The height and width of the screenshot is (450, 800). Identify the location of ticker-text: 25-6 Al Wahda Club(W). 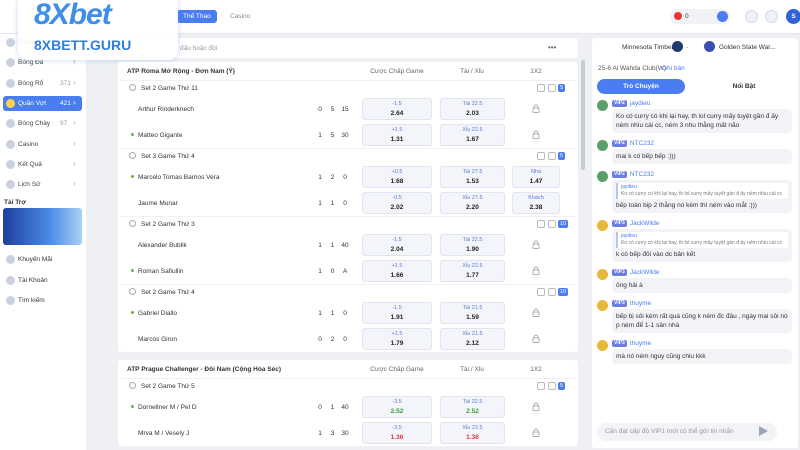
(632, 68).